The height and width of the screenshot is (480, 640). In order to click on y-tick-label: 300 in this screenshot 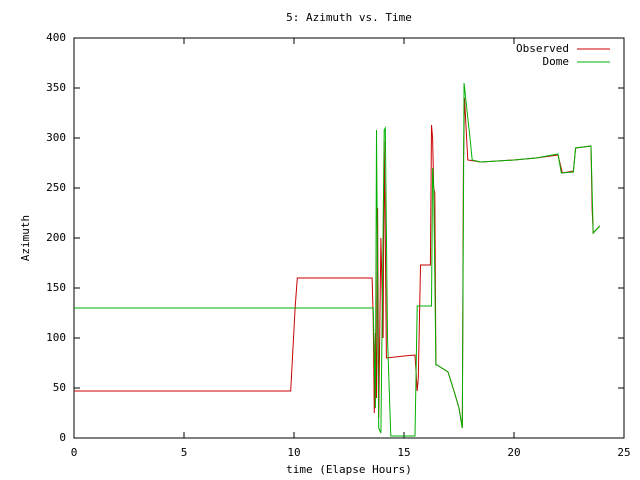, I will do `click(56, 137)`.